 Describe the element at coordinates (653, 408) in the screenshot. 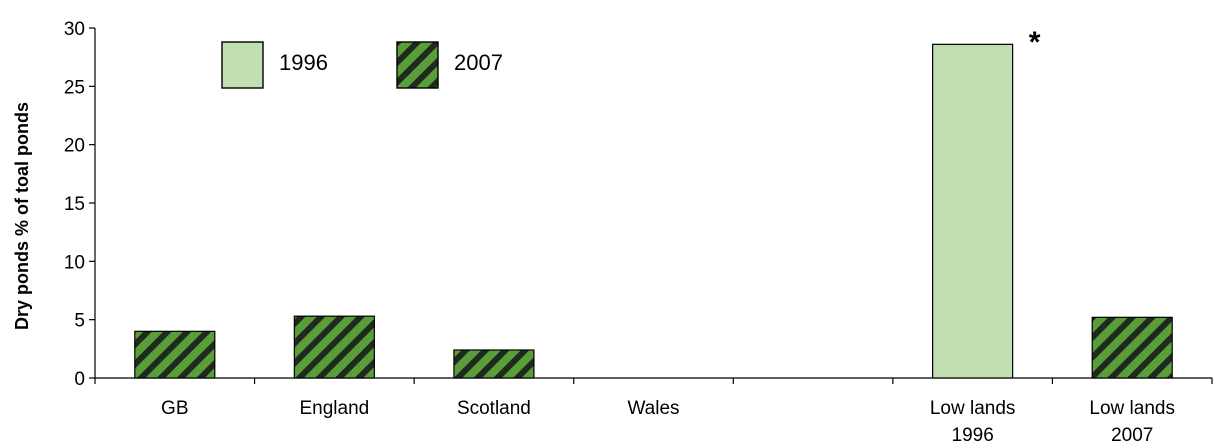

I see `x-category-label: Wales` at that location.